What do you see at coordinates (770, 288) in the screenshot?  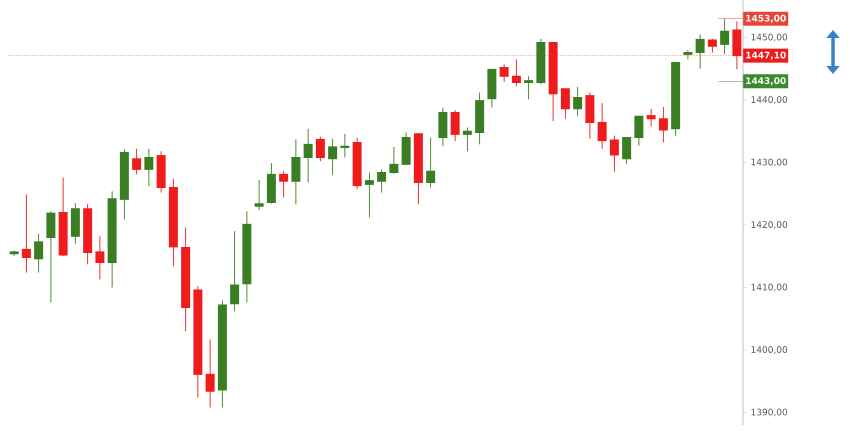 I see `y-tick-label: 1410,00` at bounding box center [770, 288].